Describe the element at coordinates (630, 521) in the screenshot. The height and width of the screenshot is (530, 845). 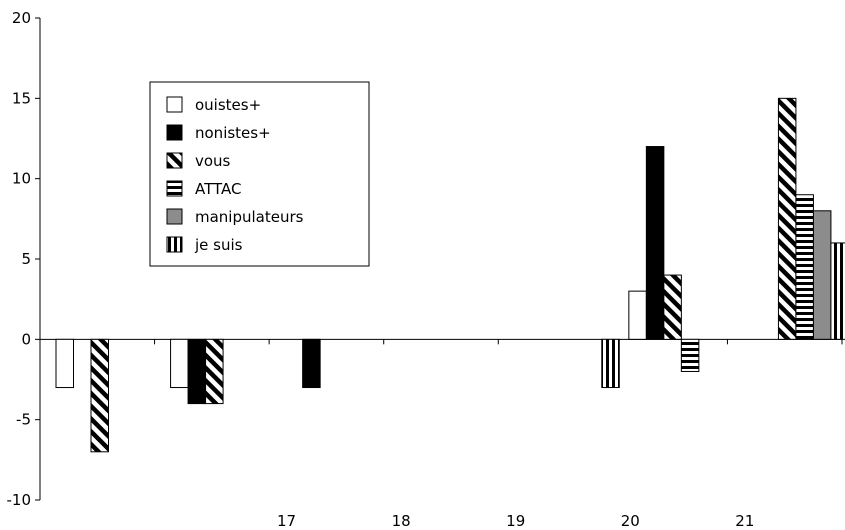
I see `x-tick-label: 20` at that location.